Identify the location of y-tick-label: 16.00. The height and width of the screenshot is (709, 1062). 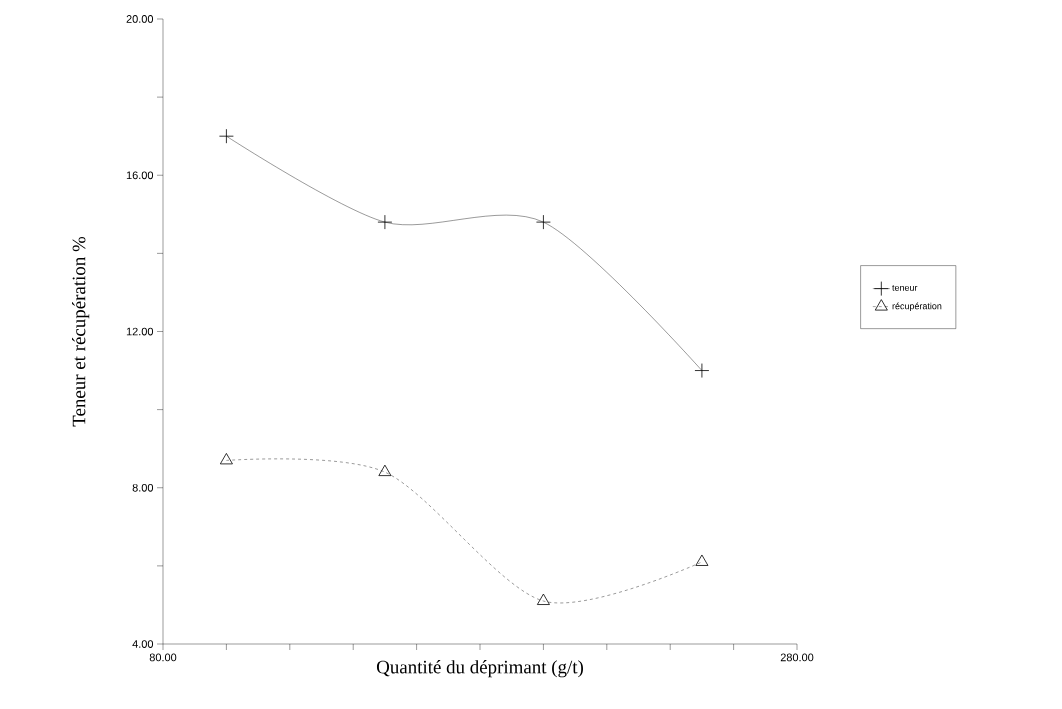
(140, 175).